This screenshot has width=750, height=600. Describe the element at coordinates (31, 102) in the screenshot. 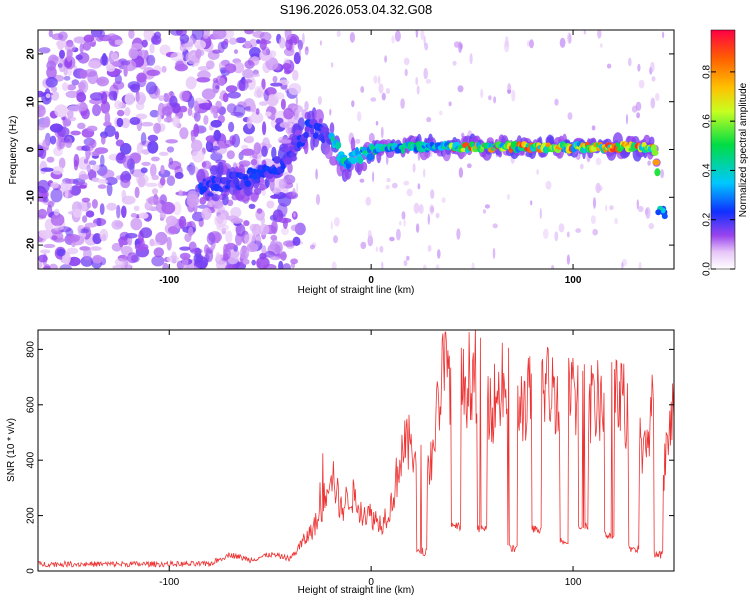

I see `y-tick-label: 10` at that location.